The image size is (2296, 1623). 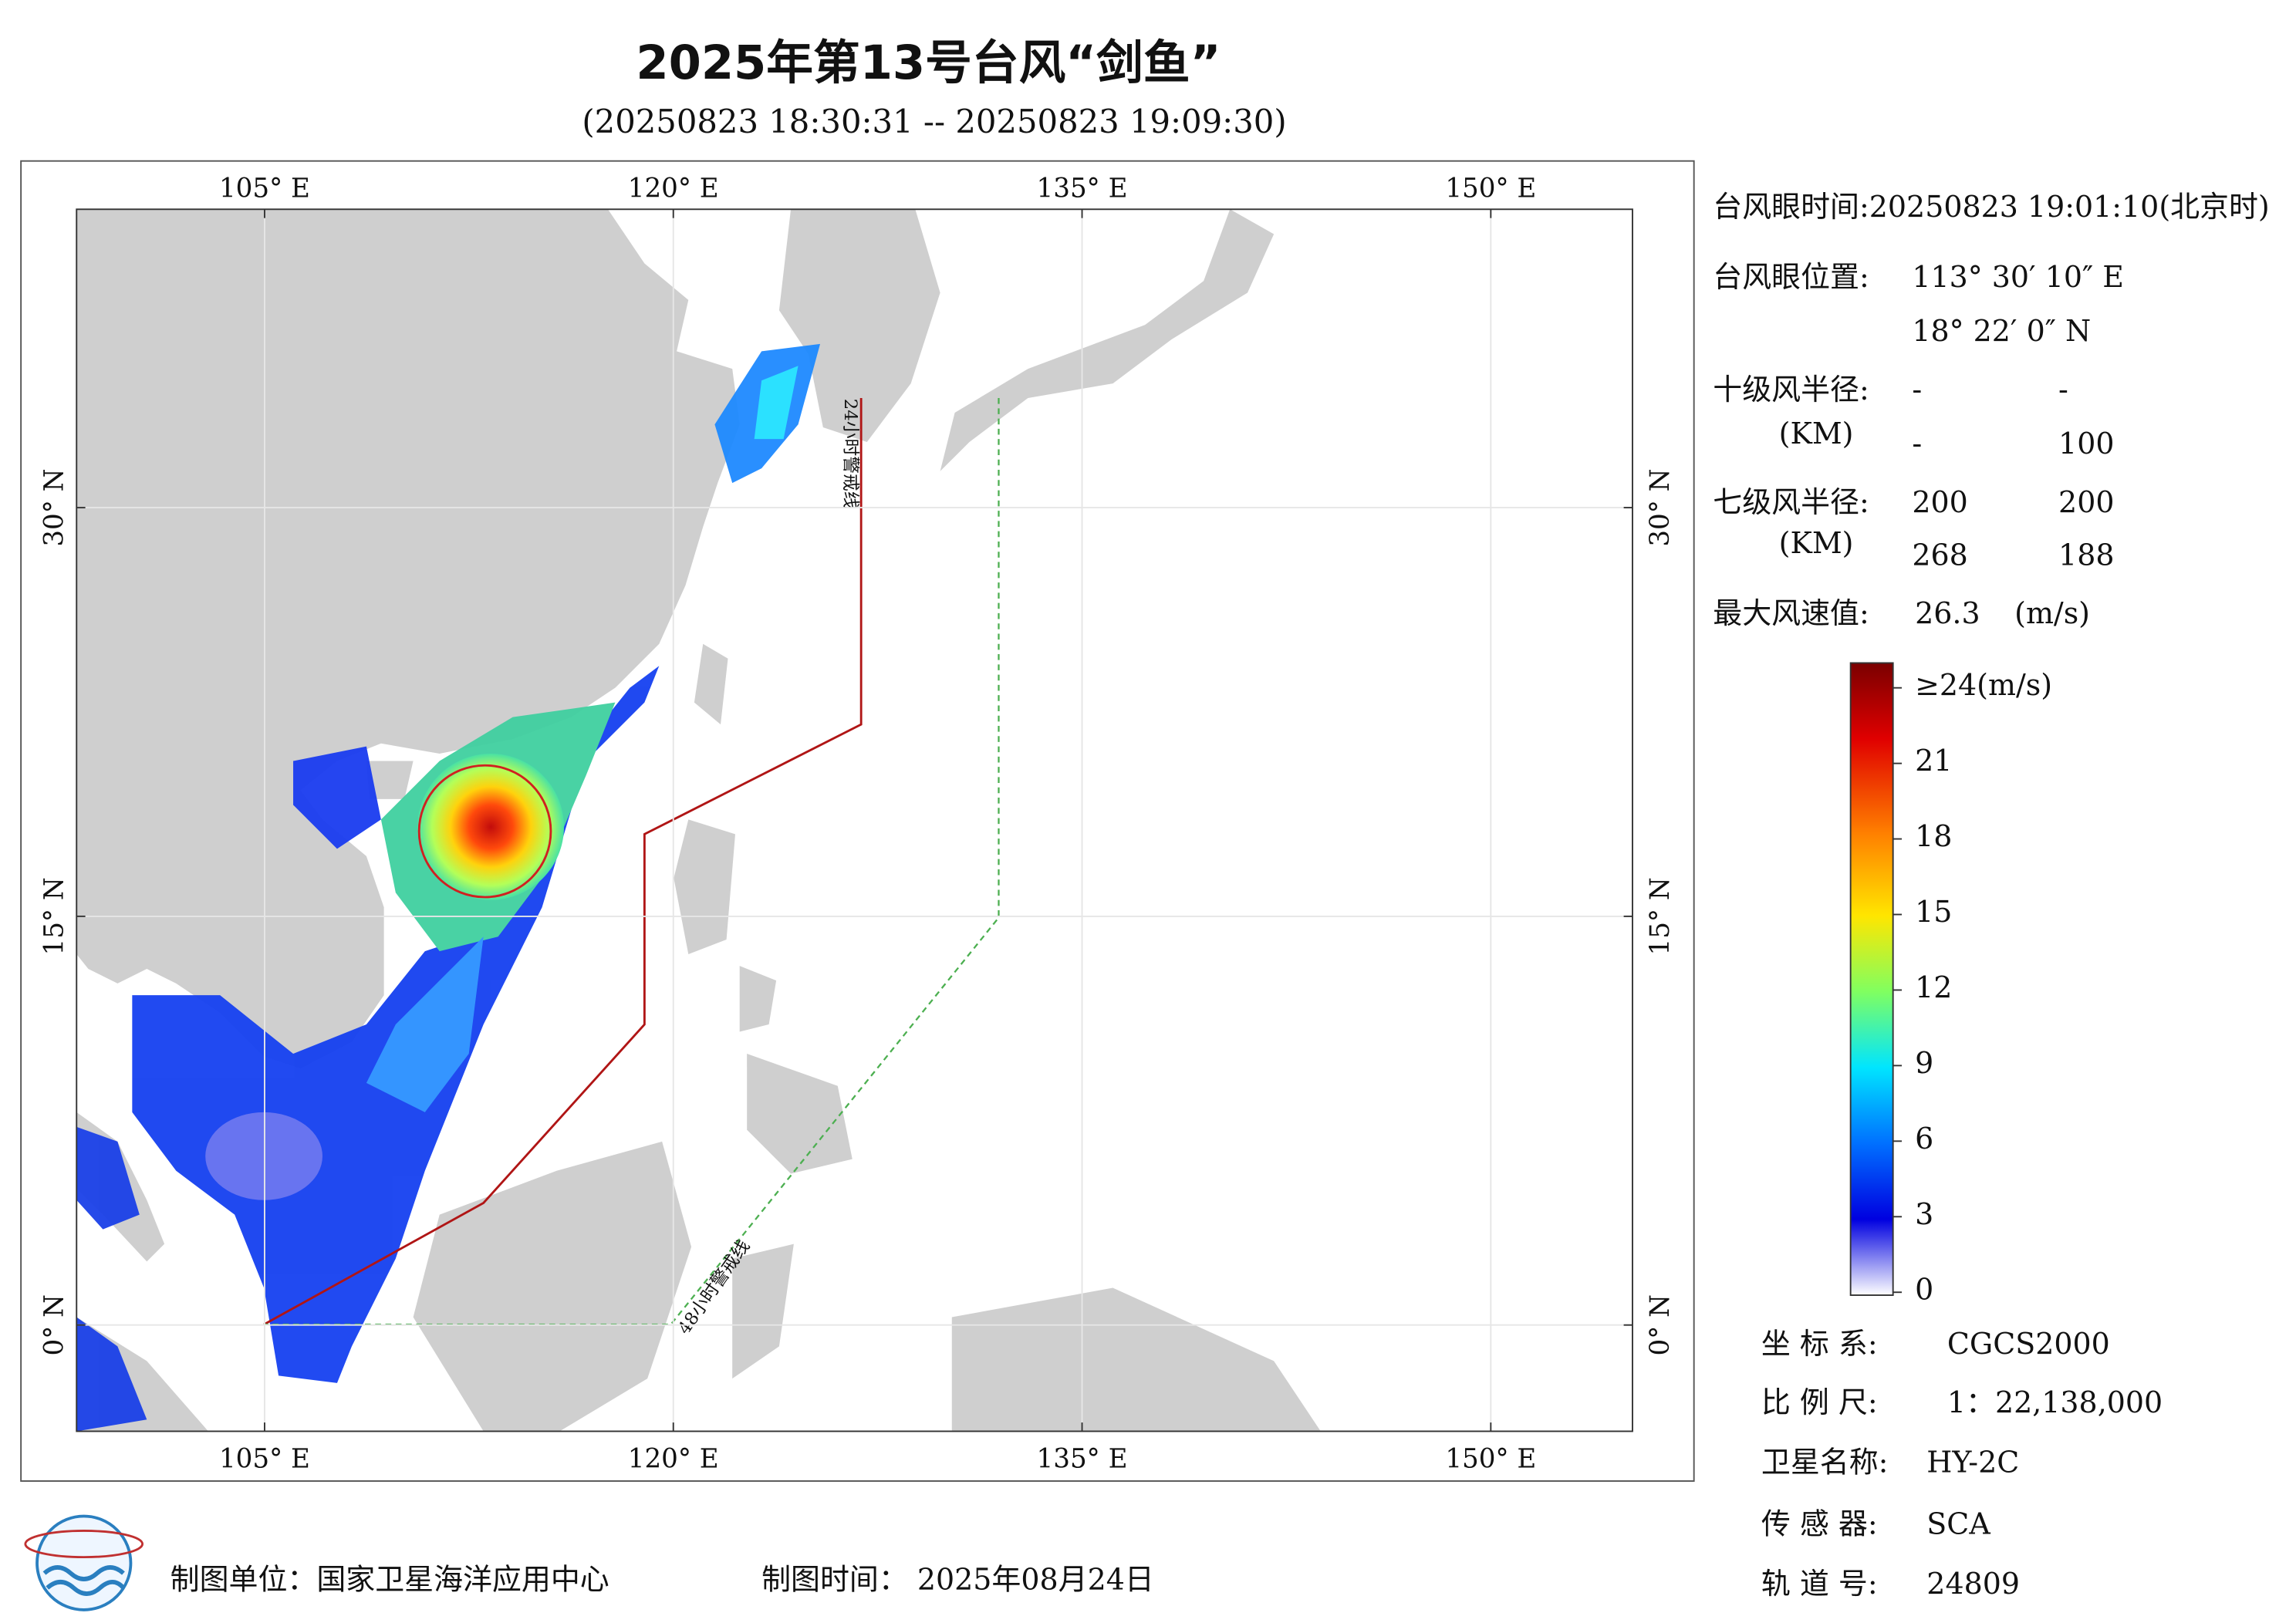 I want to click on r7-value: 188, so click(x=2086, y=555).